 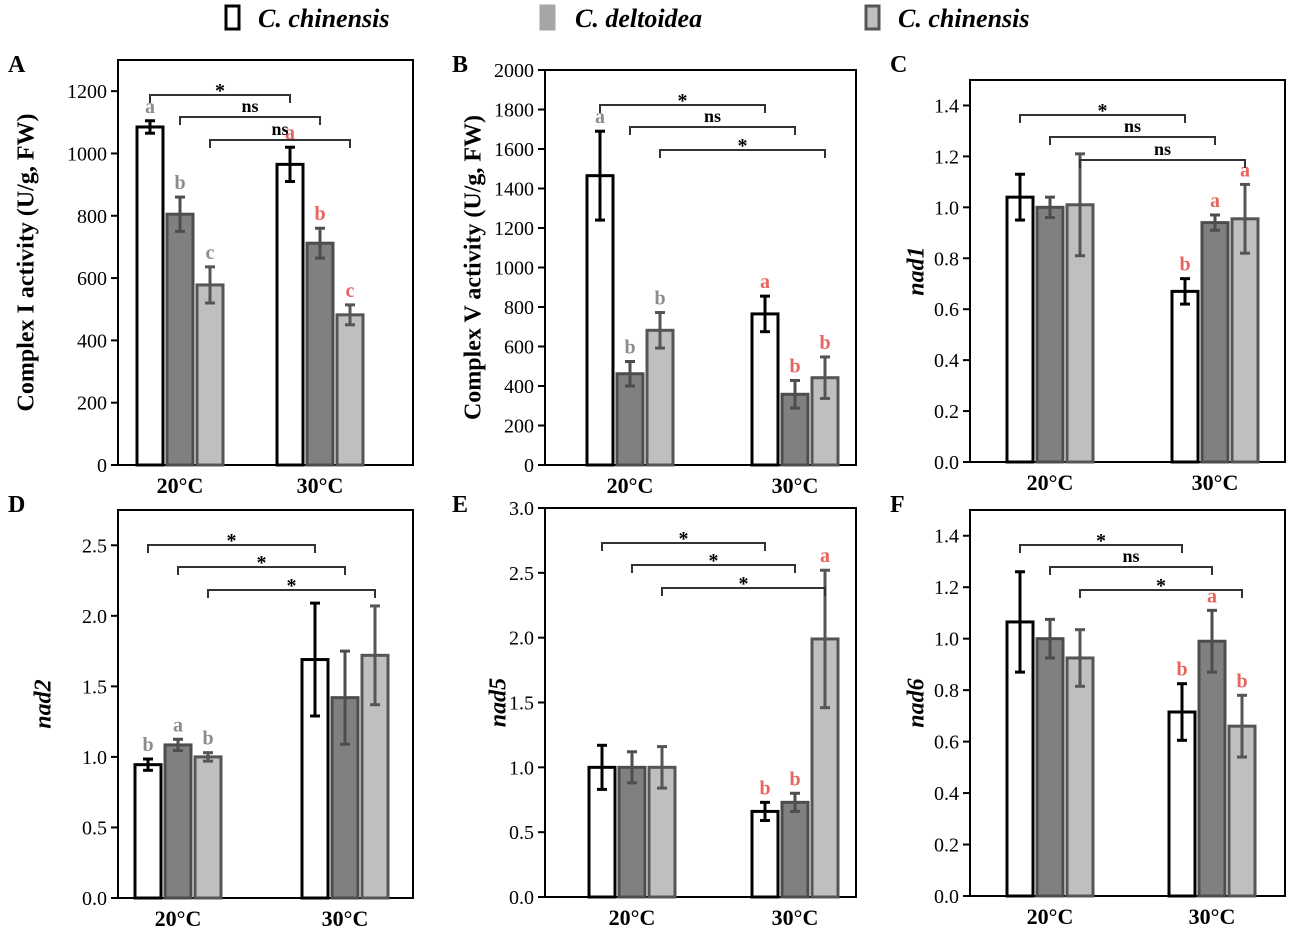 I want to click on y-tick-label: 0.8, so click(x=946, y=259).